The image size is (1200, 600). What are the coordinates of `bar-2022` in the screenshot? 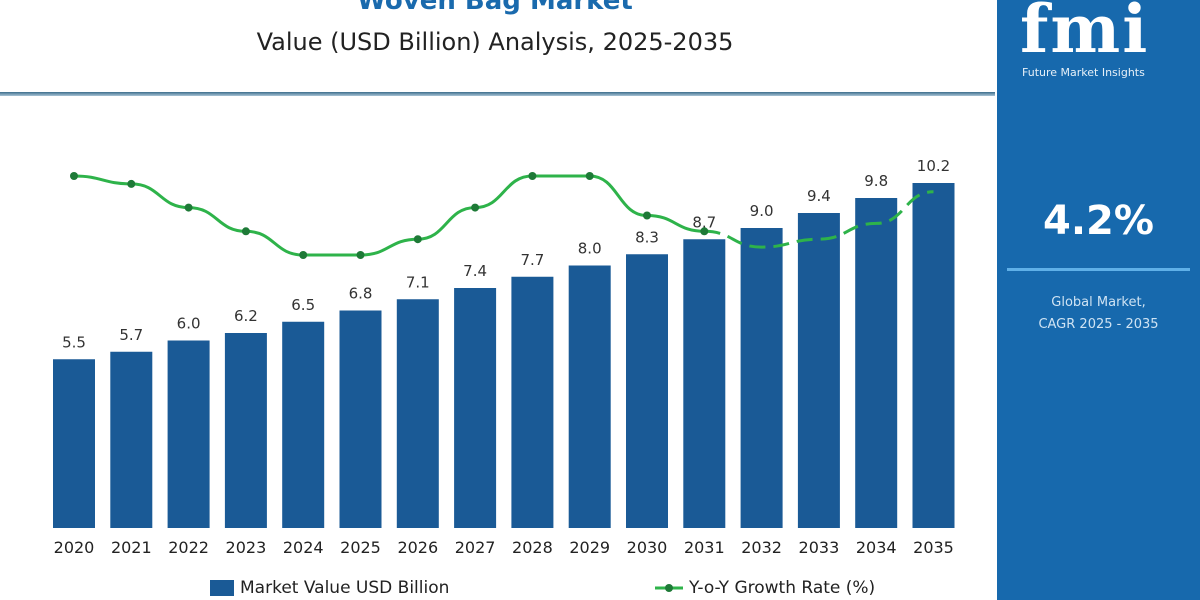 It's located at (188, 434).